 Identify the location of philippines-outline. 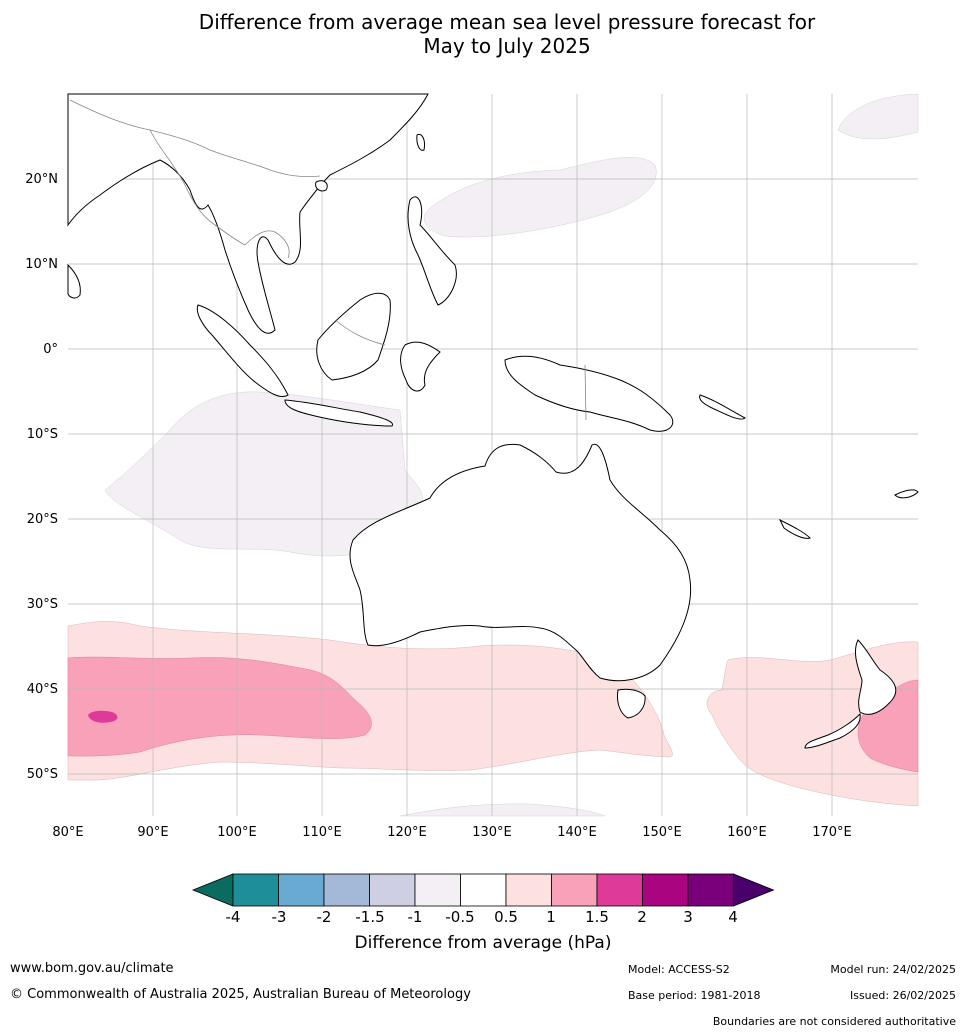
(432, 251).